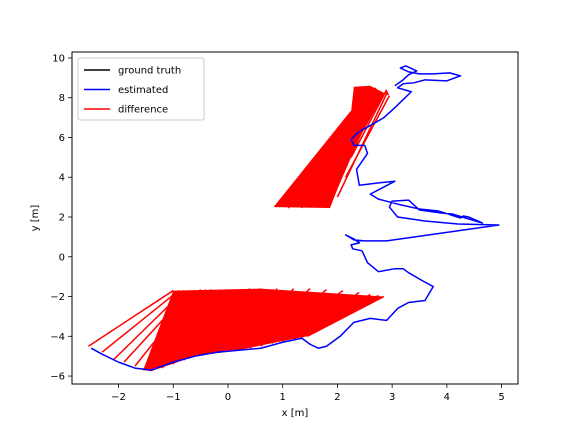 This screenshot has height=432, width=576. Describe the element at coordinates (392, 397) in the screenshot. I see `x-tick-label: 3` at that location.